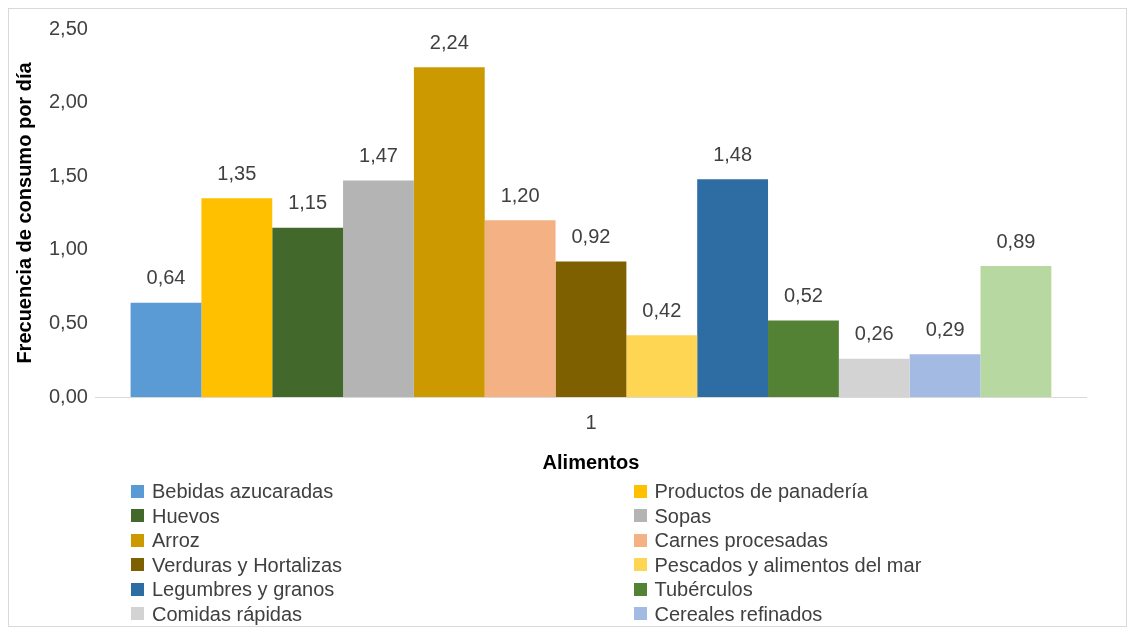 The height and width of the screenshot is (637, 1135). I want to click on y-tick-label: 1,50, so click(68, 174).